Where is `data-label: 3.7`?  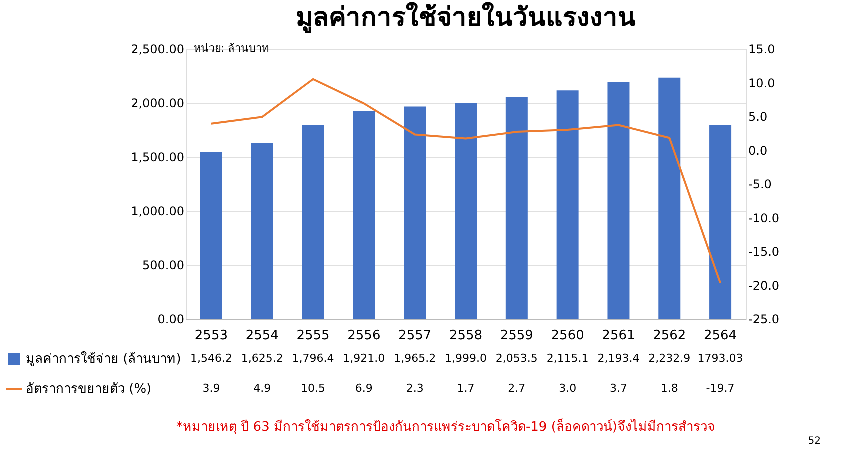 data-label: 3.7 is located at coordinates (619, 388).